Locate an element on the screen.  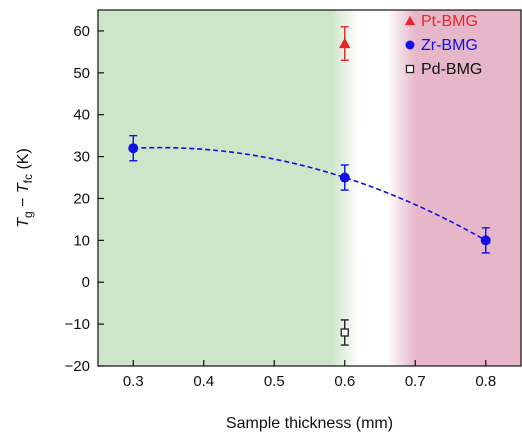
y-tick-label: 40 is located at coordinates (81, 115).